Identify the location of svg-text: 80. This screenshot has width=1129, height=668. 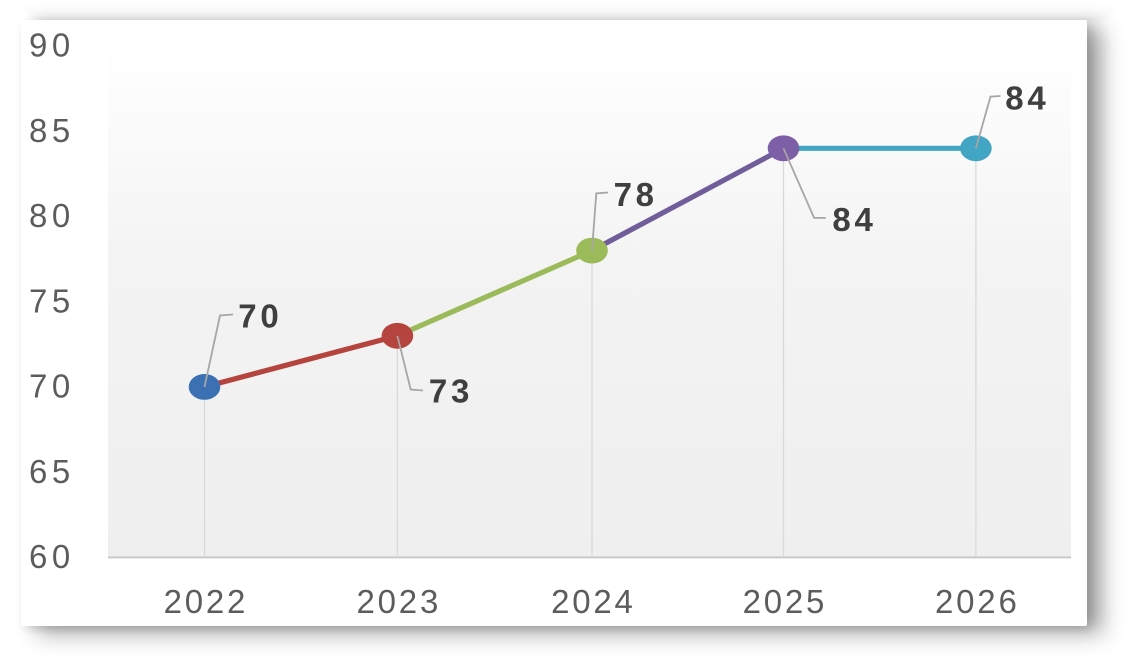
(51, 215).